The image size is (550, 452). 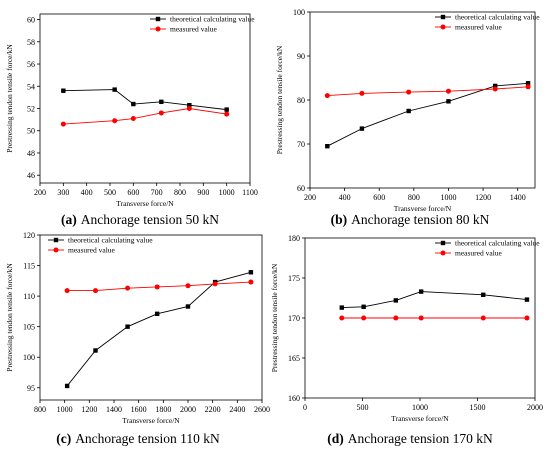 What do you see at coordinates (63, 192) in the screenshot?
I see `x-tick-label: 300` at bounding box center [63, 192].